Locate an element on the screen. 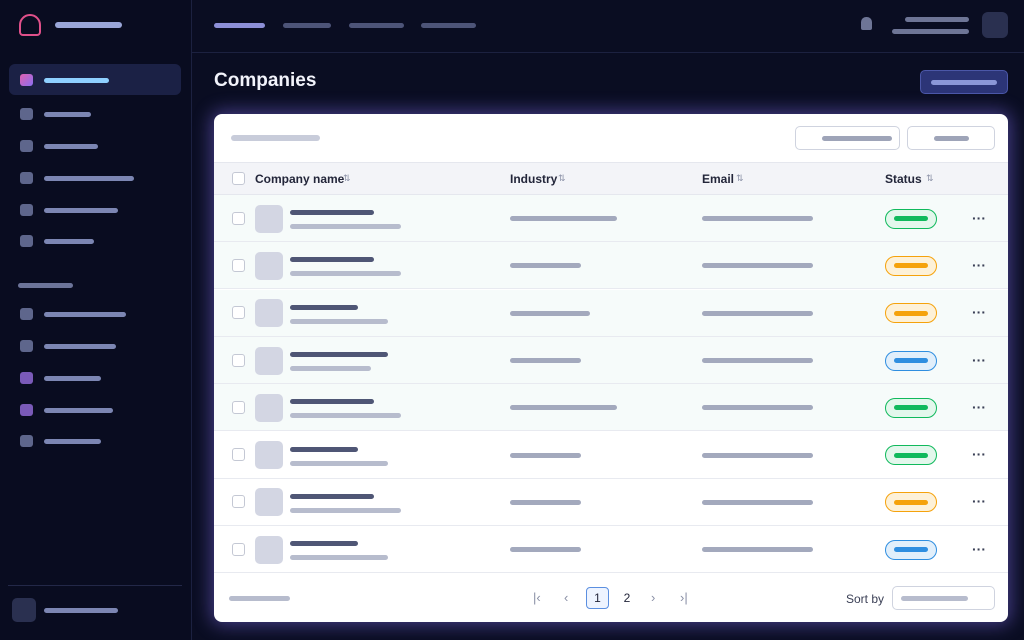 This screenshot has height=640, width=1024. column-header: Company name is located at coordinates (300, 179).